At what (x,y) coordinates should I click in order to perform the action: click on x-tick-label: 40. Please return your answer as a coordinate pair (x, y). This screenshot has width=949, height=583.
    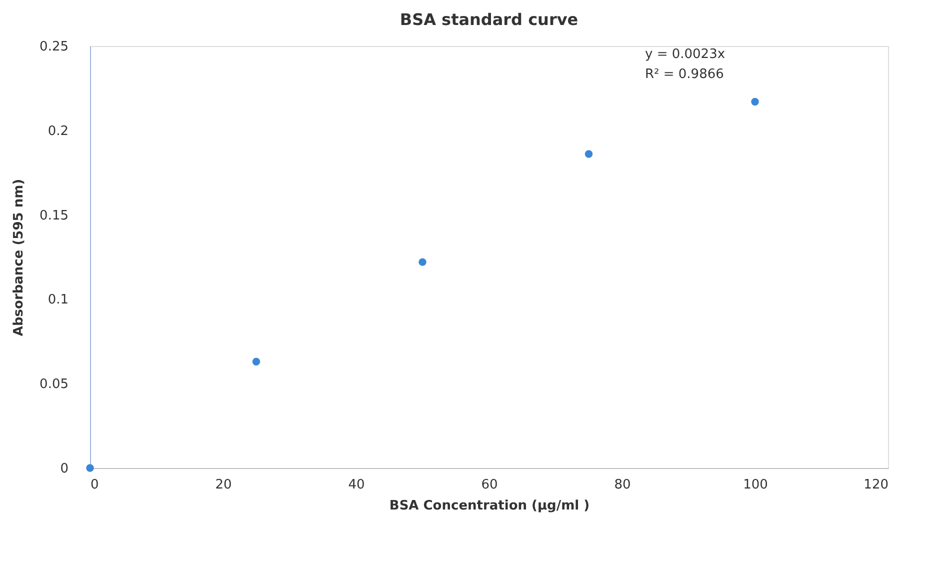
    Looking at the image, I should click on (356, 485).